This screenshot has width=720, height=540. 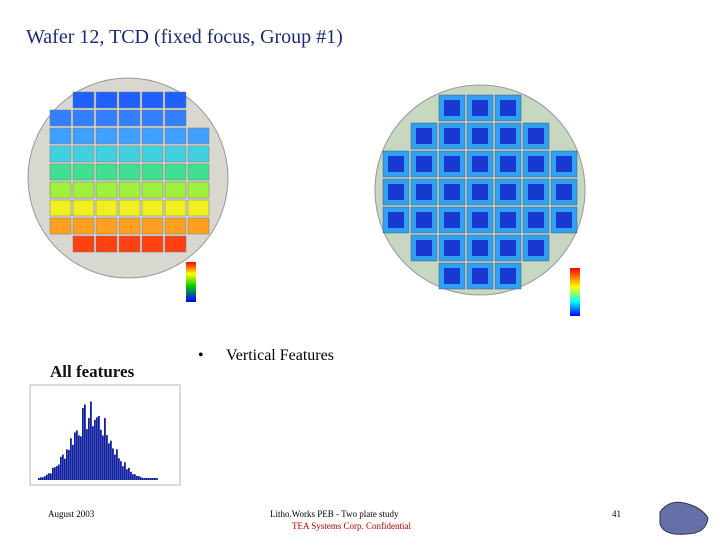 What do you see at coordinates (191, 282) in the screenshot?
I see `color-bar` at bounding box center [191, 282].